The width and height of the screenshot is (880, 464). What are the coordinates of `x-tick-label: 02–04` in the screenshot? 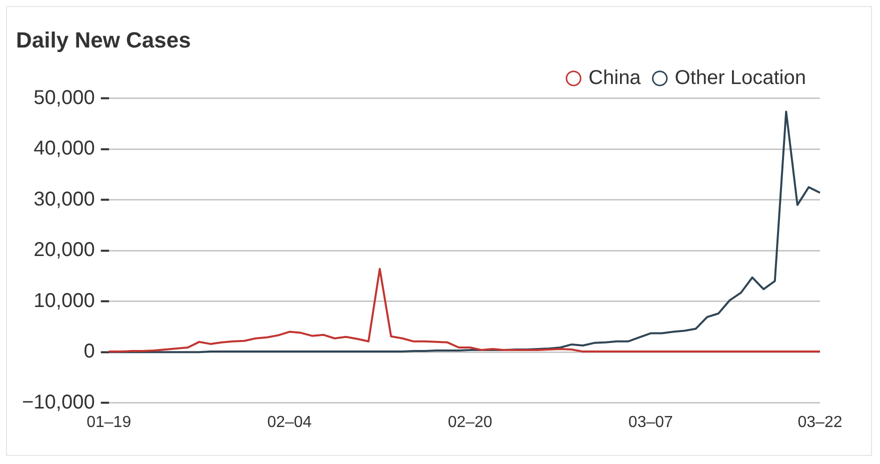 It's located at (289, 422).